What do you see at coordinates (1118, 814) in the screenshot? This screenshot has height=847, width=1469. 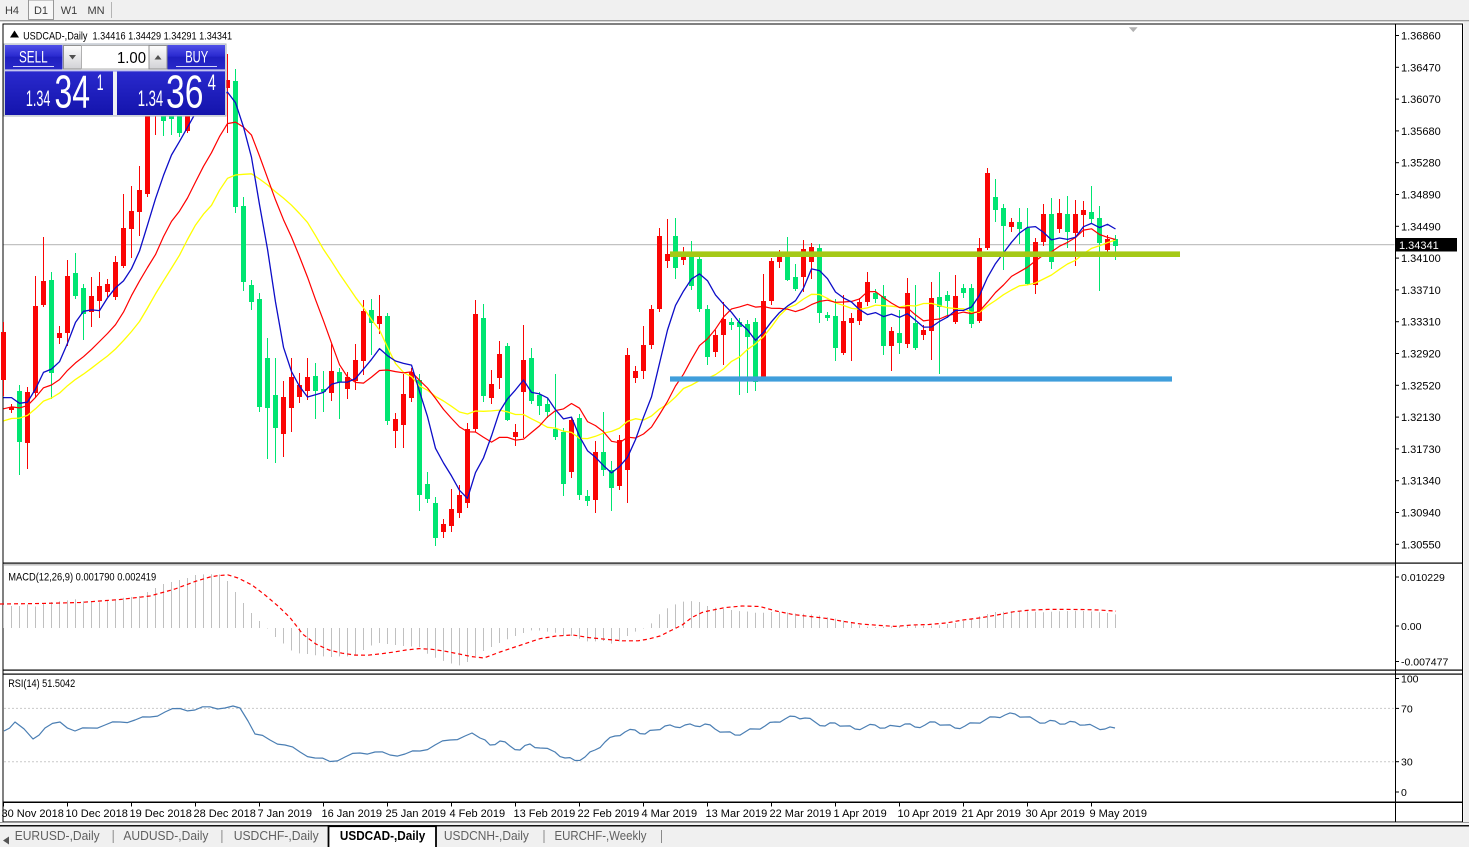 I see `svg-text: 9 May 2019` at bounding box center [1118, 814].